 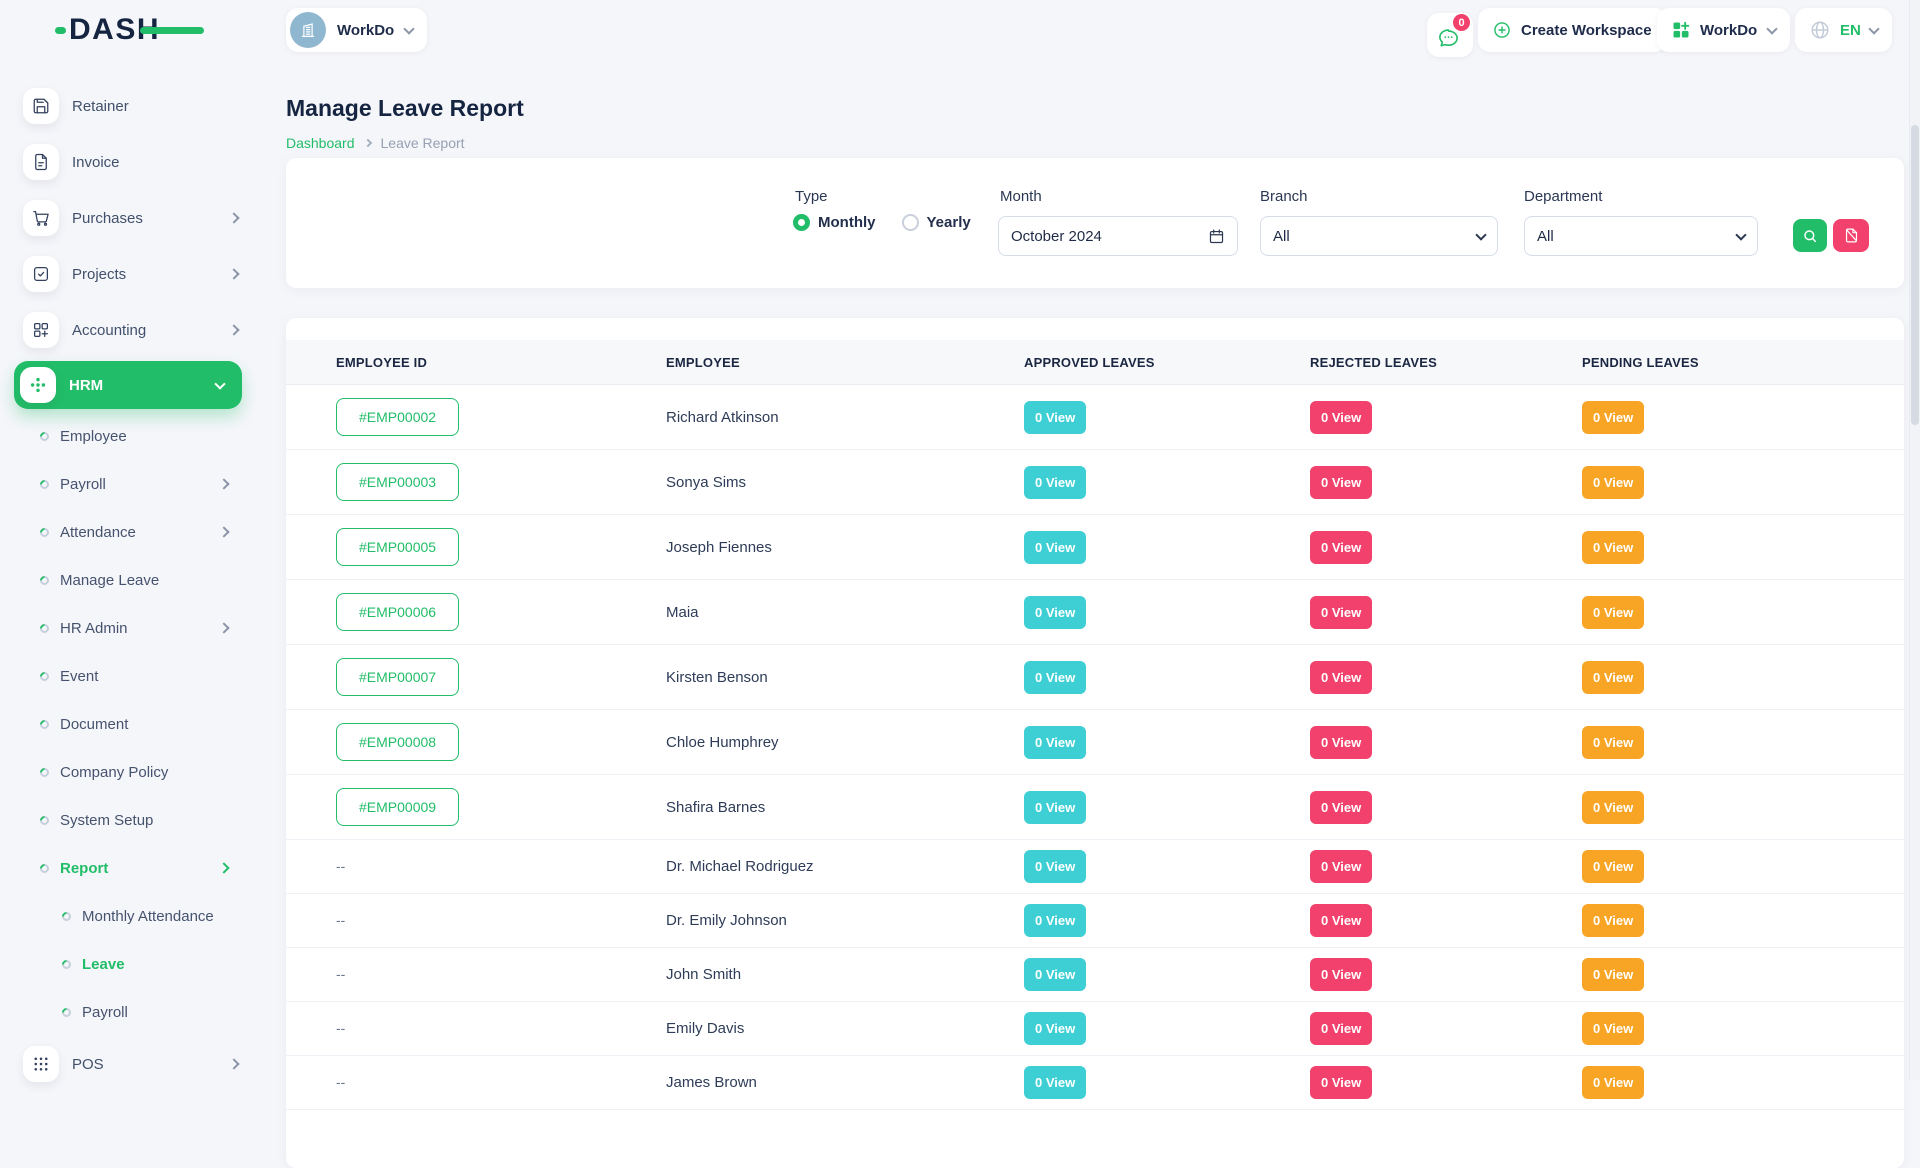 I want to click on employee-id-badge: #EMP00009, so click(x=398, y=807).